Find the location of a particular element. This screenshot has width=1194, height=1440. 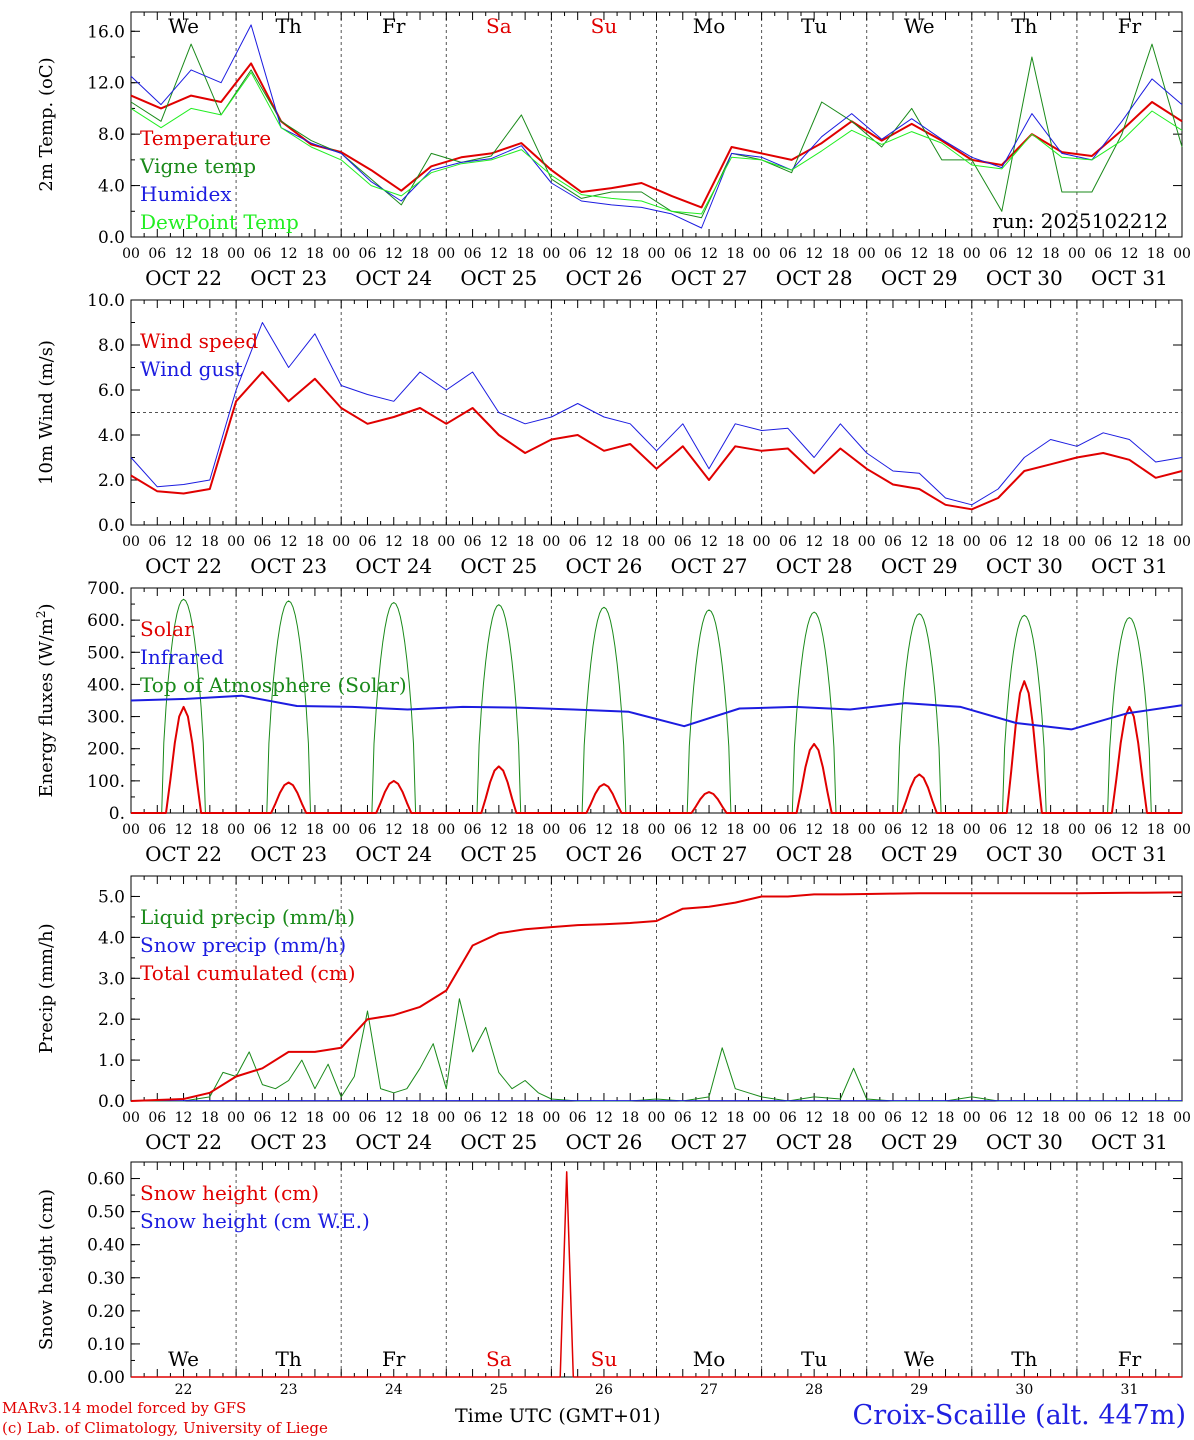

day-number-label: 28 is located at coordinates (814, 1390).